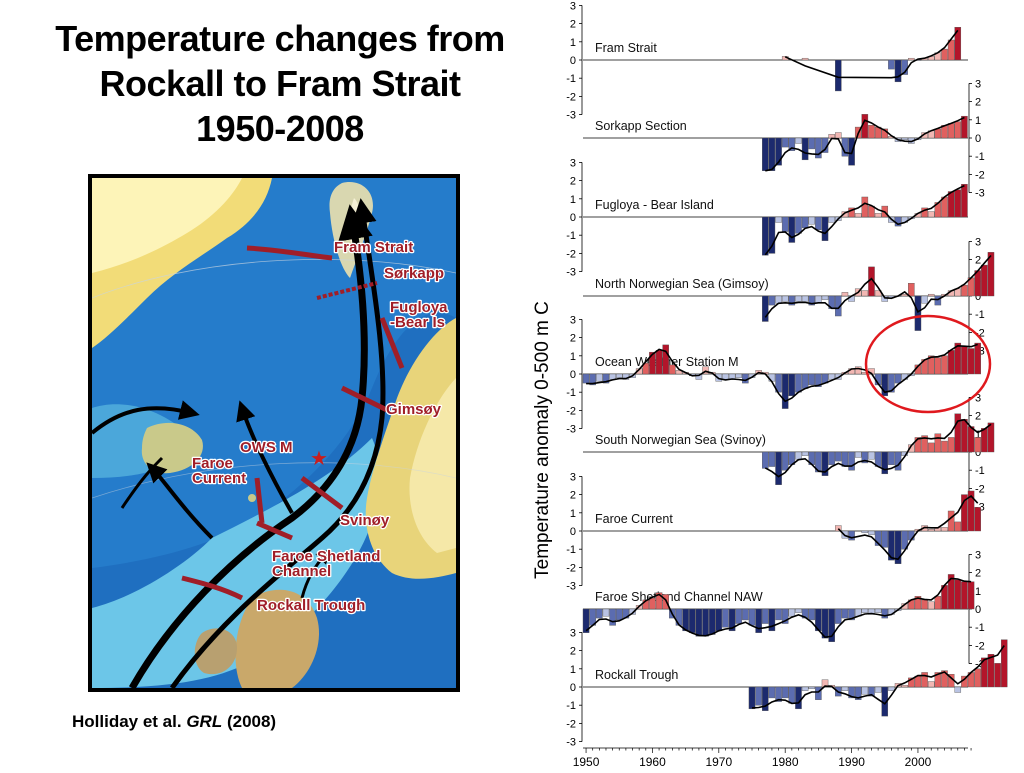 The image size is (1024, 773). What do you see at coordinates (652, 761) in the screenshot?
I see `x-tick-label: 1960` at bounding box center [652, 761].